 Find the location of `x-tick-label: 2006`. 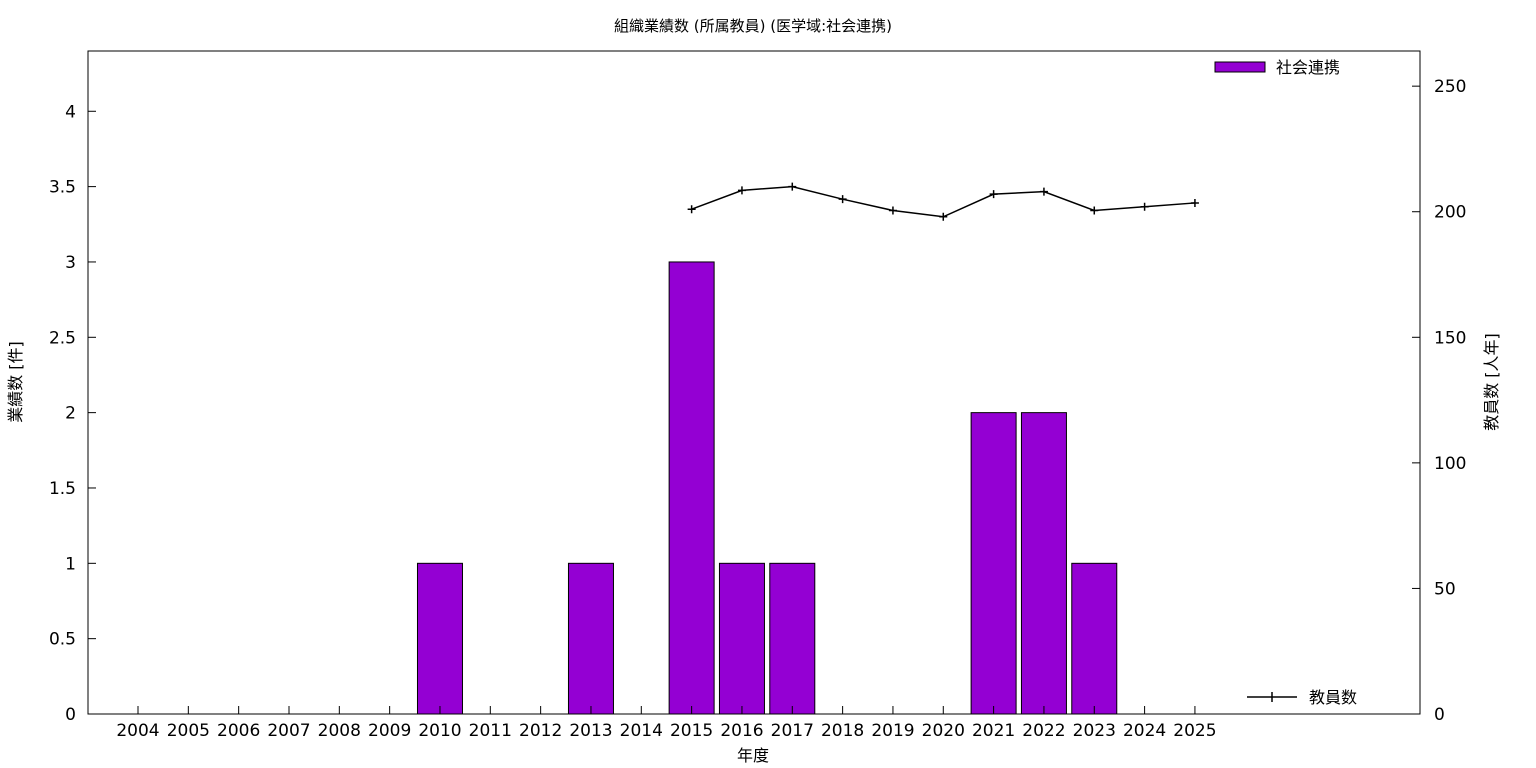

x-tick-label: 2006 is located at coordinates (238, 731).